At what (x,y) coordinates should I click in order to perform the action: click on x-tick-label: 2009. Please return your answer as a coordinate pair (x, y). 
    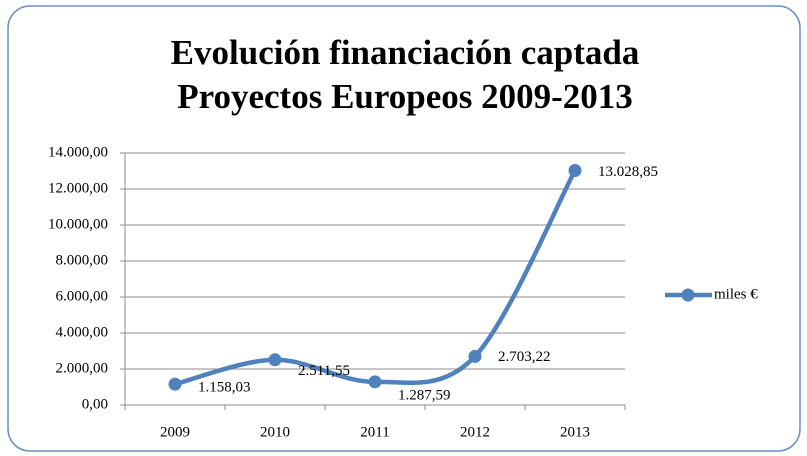
    Looking at the image, I should click on (175, 432).